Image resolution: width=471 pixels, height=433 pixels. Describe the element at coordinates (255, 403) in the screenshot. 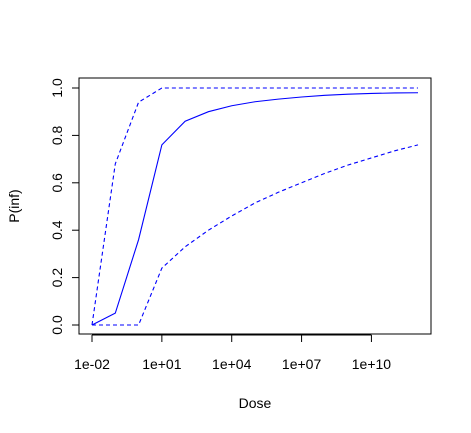

I see `x-axis-label: Dose` at that location.